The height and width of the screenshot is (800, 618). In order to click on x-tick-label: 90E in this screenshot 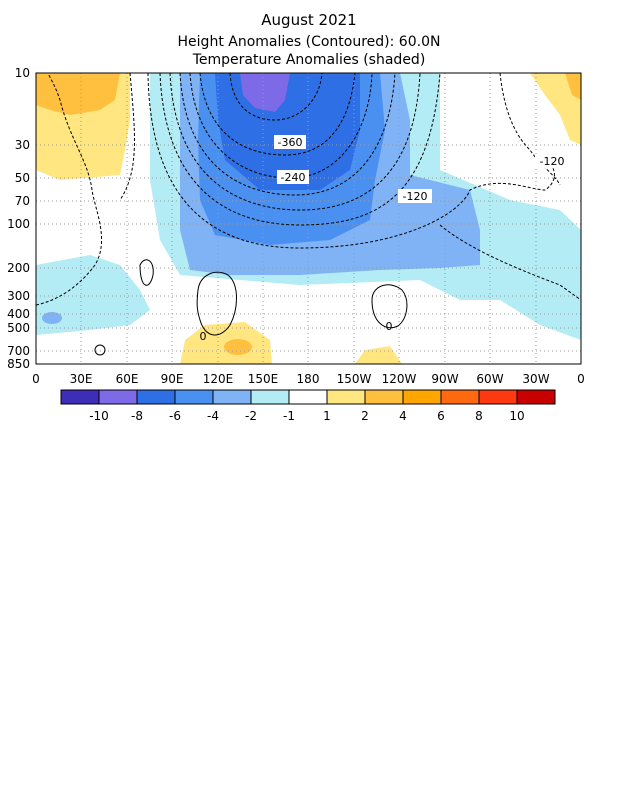, I will do `click(172, 379)`.